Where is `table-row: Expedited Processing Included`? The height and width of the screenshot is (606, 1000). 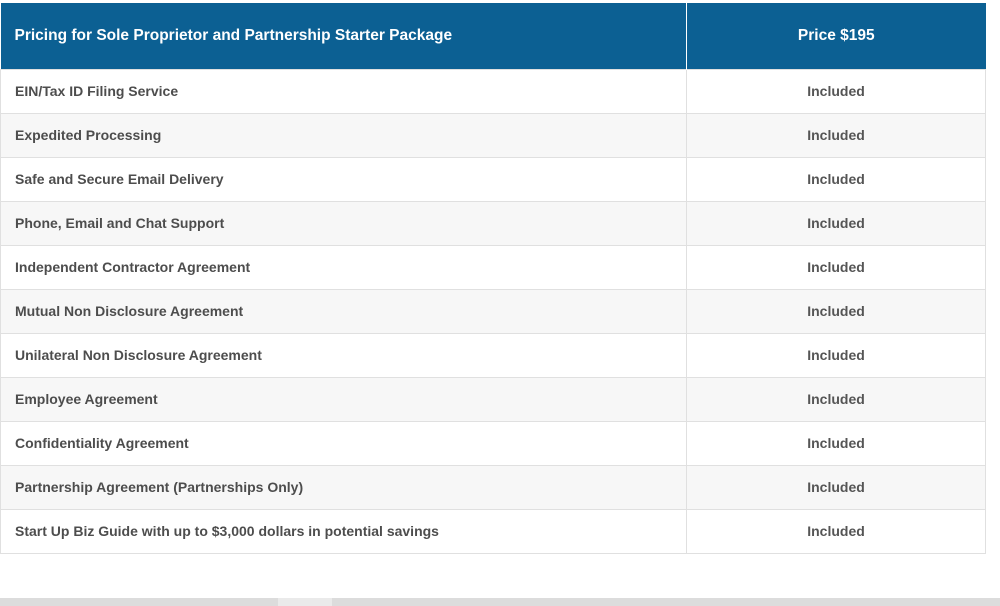 table-row: Expedited Processing Included is located at coordinates (493, 135).